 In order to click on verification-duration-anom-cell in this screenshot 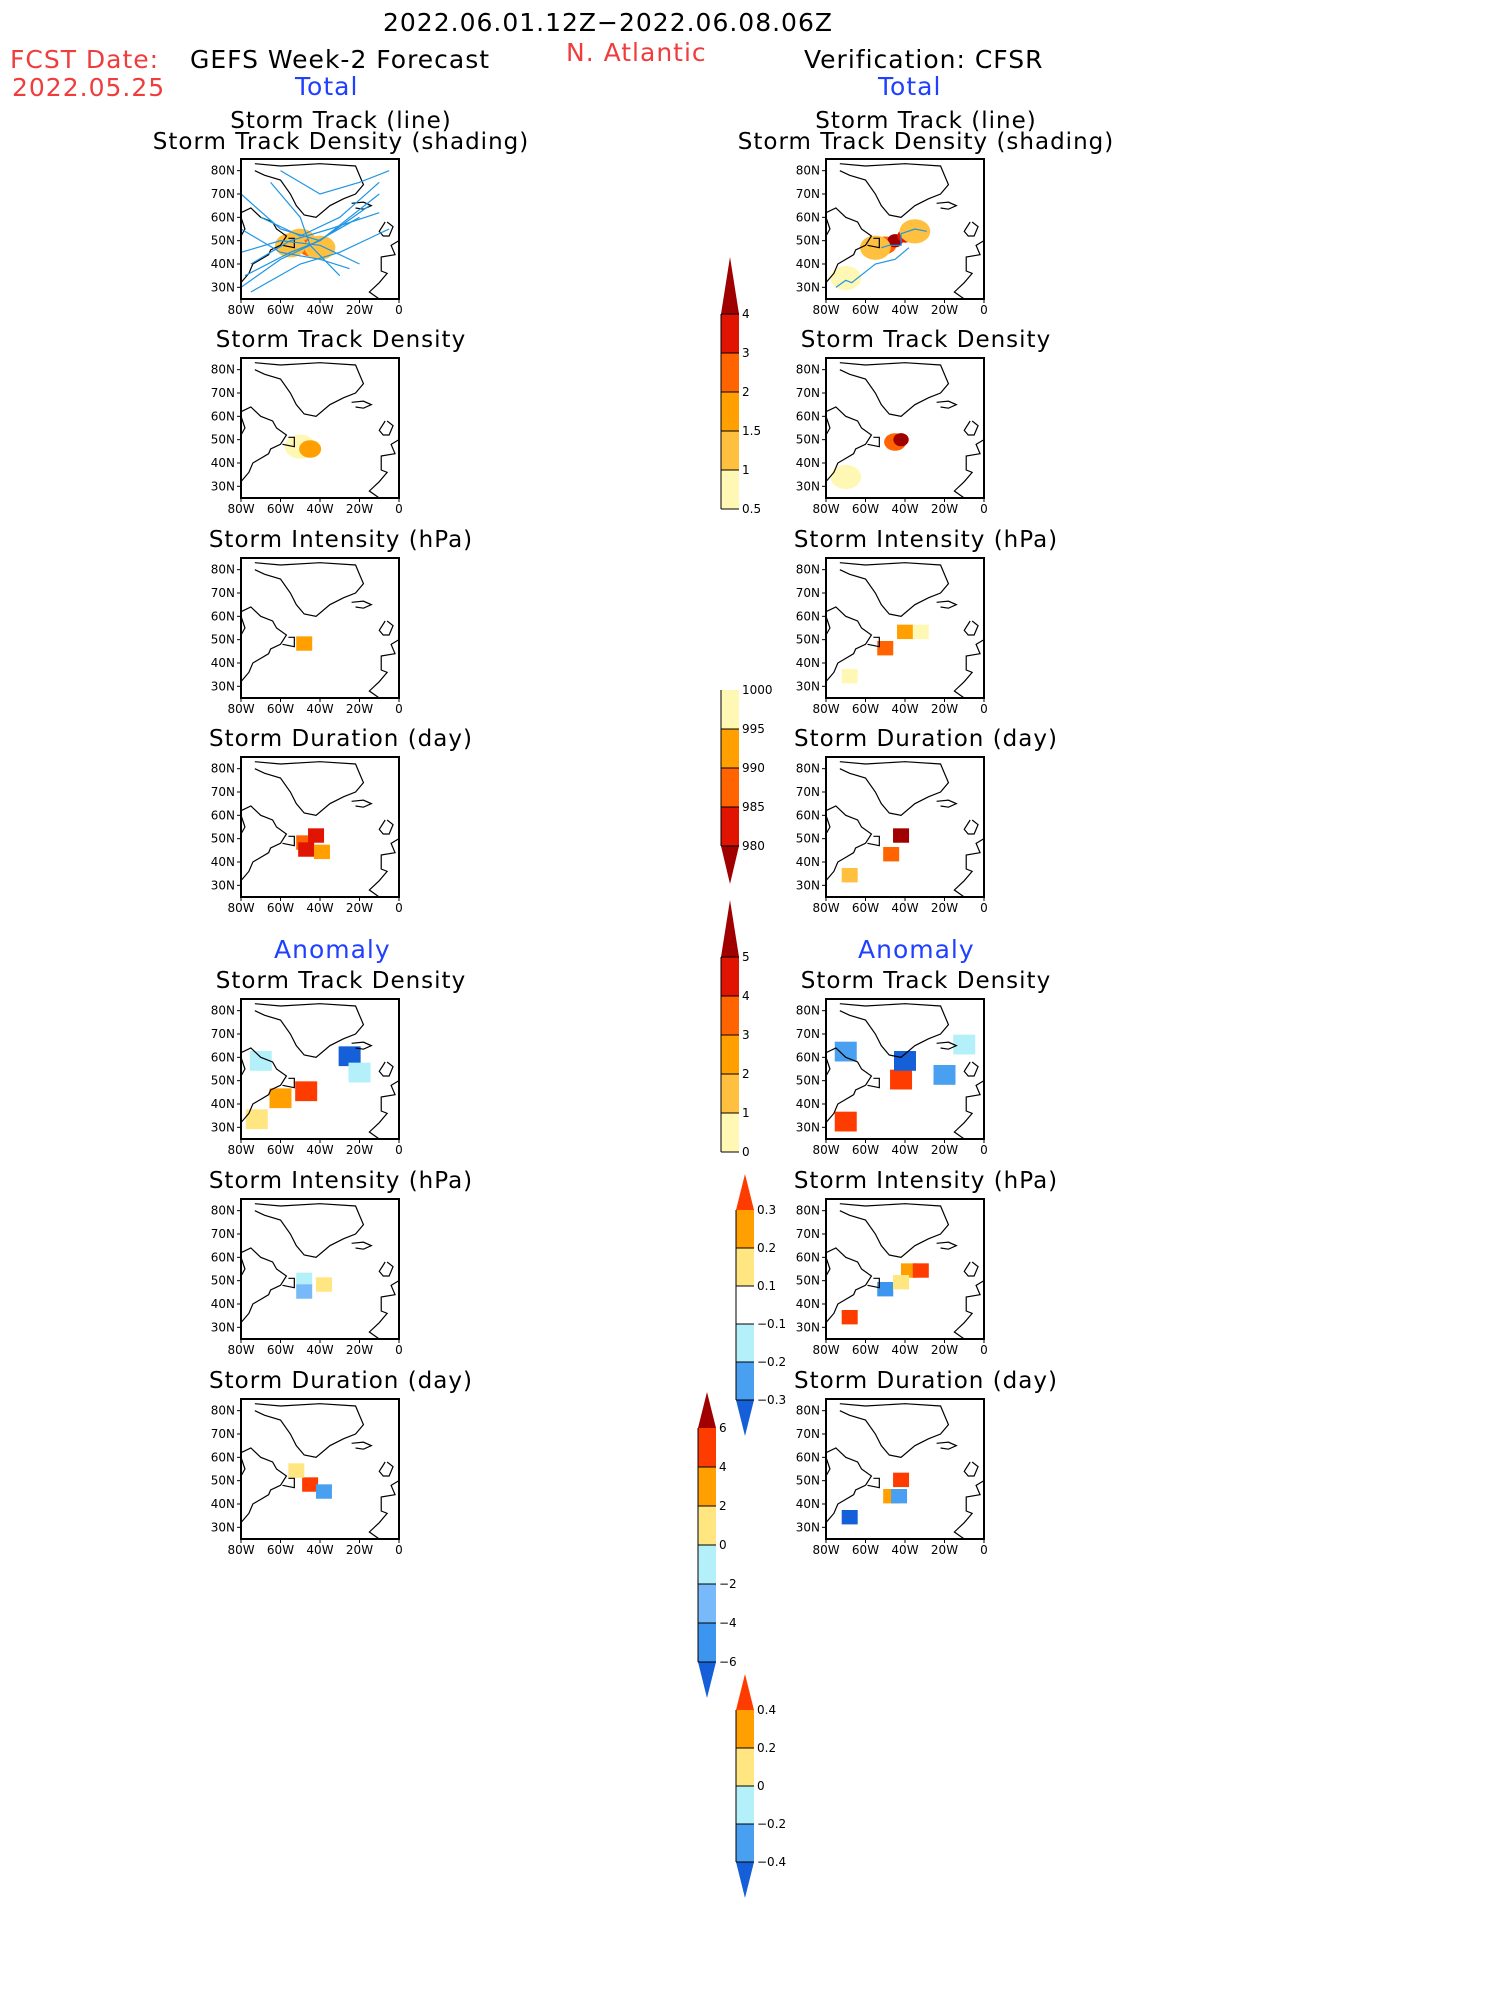, I will do `click(849, 1517)`.